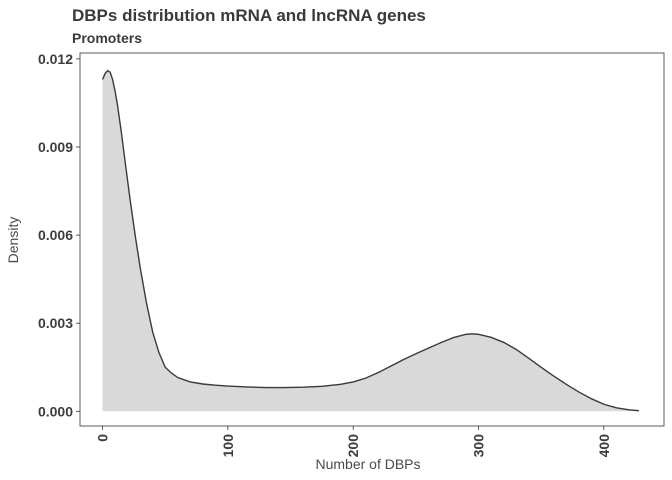 The height and width of the screenshot is (480, 672). I want to click on y-axis-label: Density, so click(13, 240).